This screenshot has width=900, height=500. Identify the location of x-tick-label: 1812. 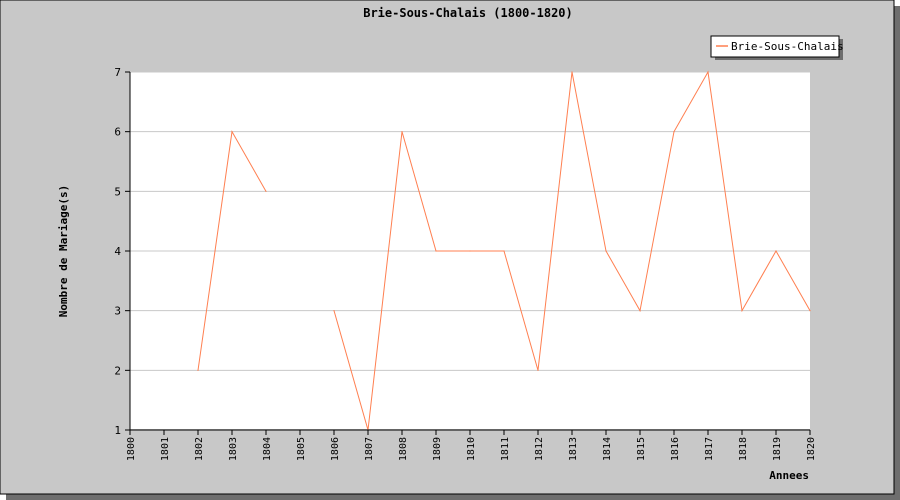
(539, 449).